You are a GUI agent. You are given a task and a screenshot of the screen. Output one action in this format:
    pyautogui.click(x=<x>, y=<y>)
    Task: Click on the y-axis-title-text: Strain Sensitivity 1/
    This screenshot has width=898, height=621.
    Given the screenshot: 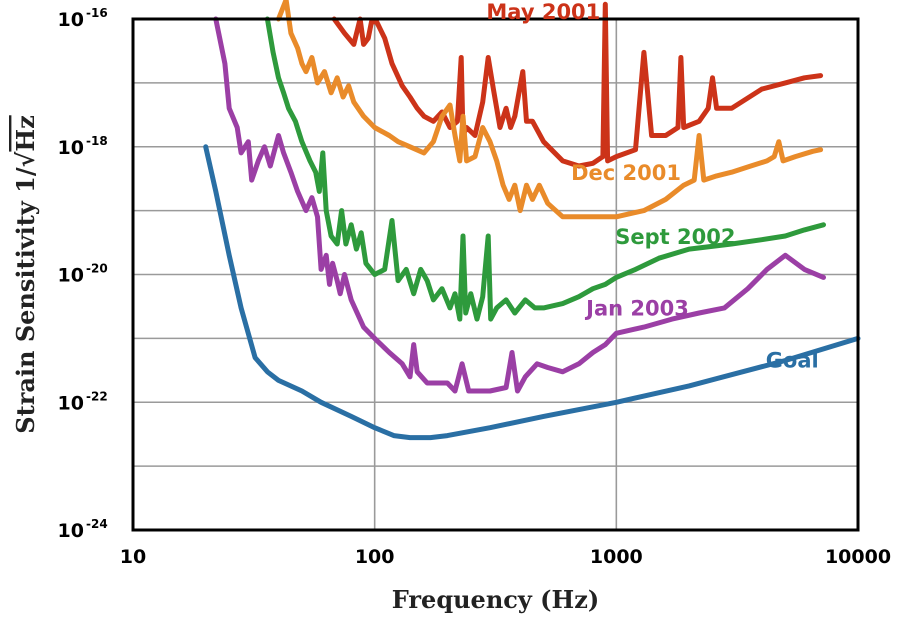 What is the action you would take?
    pyautogui.click(x=25, y=300)
    